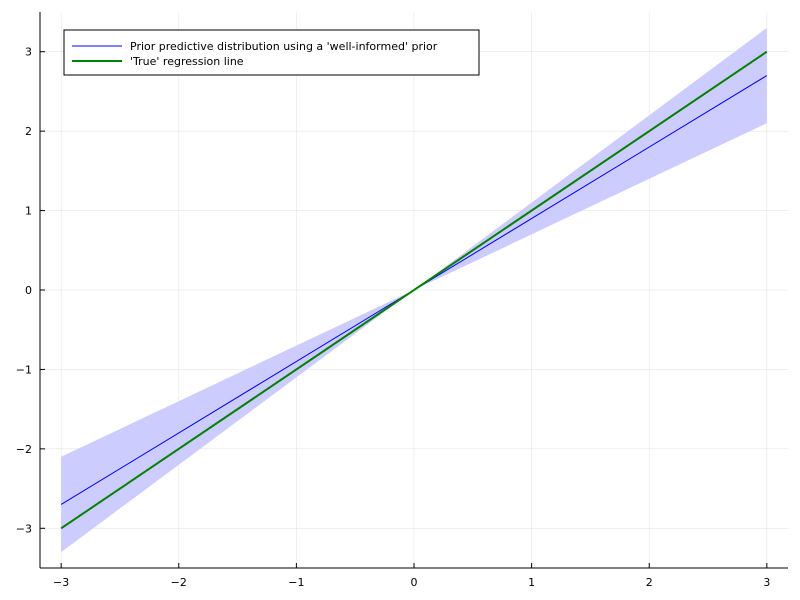  I want to click on y-tick-label: 3, so click(28, 52).